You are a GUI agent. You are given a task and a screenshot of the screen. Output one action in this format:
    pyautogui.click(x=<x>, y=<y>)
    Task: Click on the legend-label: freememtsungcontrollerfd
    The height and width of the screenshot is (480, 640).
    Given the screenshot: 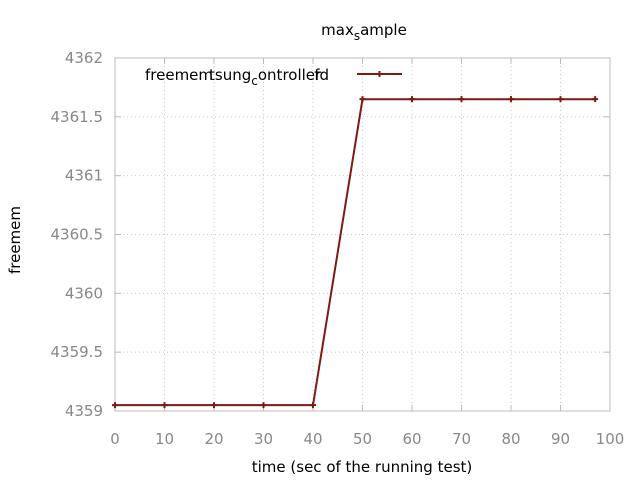 What is the action you would take?
    pyautogui.click(x=237, y=77)
    